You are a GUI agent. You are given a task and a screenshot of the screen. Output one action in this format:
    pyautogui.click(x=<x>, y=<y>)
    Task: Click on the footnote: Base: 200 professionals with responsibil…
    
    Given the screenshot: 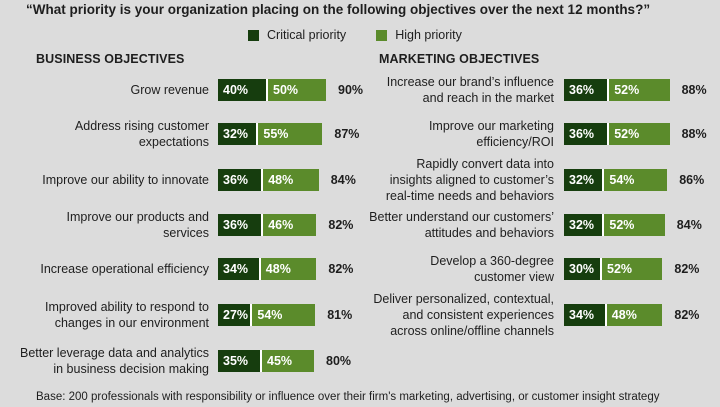 What is the action you would take?
    pyautogui.click(x=348, y=397)
    